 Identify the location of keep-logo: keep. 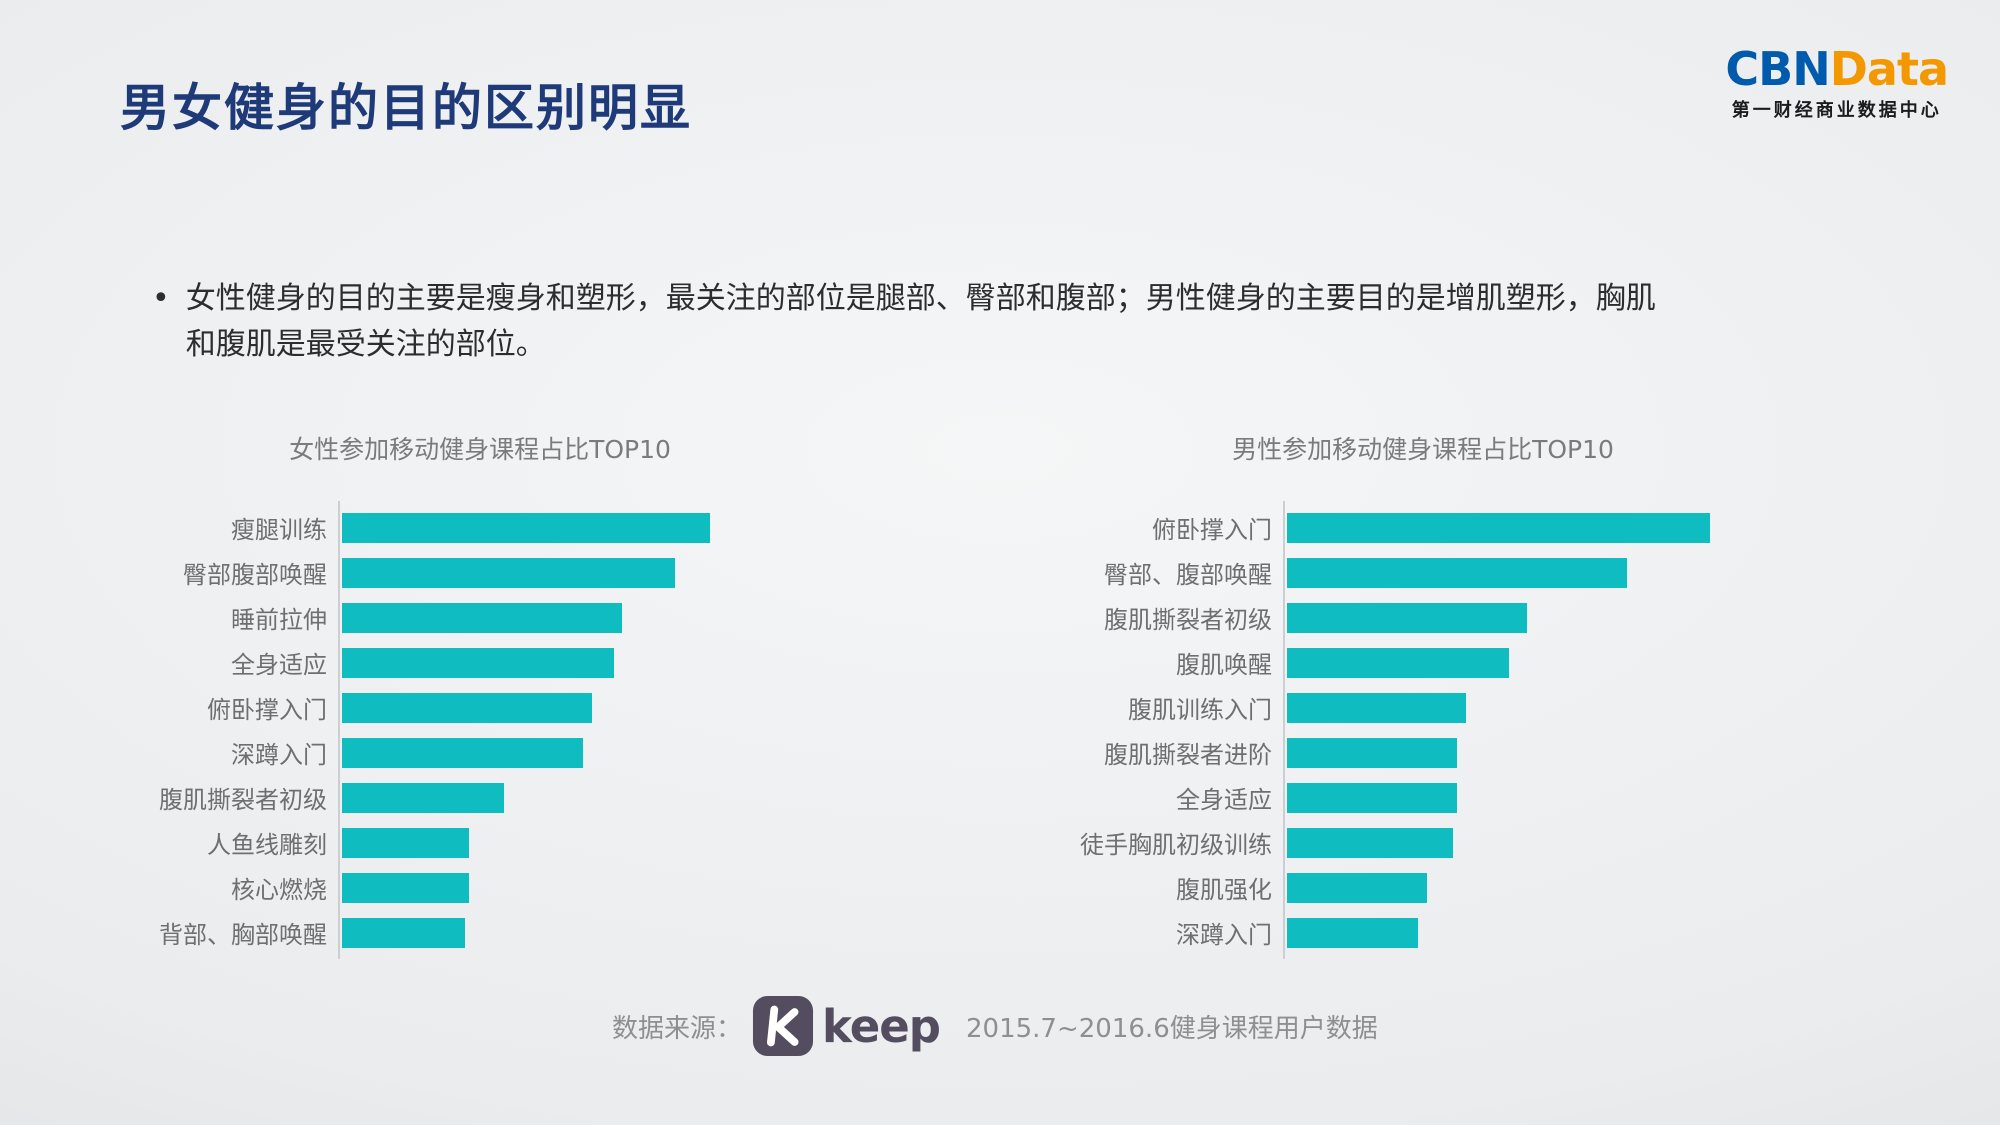
(853, 1026).